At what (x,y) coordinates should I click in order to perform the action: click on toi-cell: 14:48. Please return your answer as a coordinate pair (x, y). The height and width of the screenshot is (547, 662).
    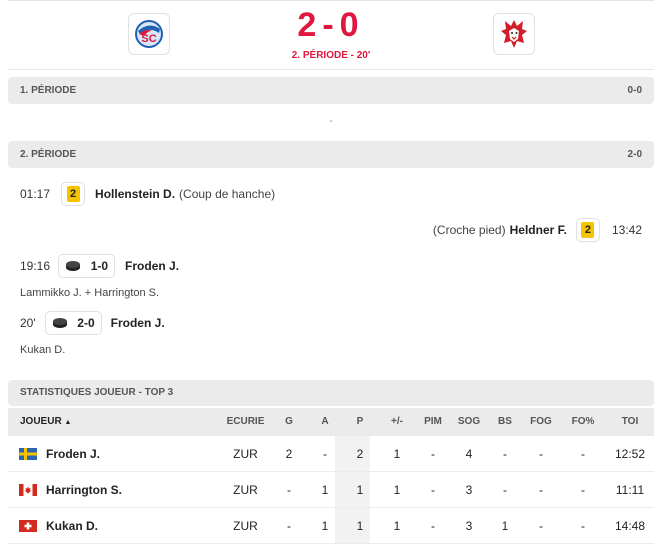
    Looking at the image, I should click on (630, 526).